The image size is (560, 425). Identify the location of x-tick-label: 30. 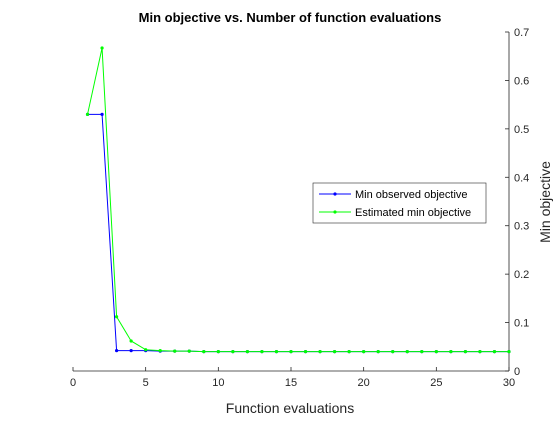
(509, 383).